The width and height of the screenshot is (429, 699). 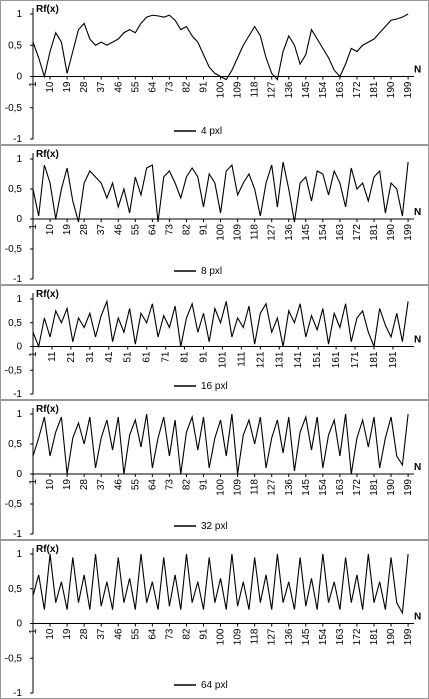 I want to click on x-tick-label: 51, so click(x=128, y=357).